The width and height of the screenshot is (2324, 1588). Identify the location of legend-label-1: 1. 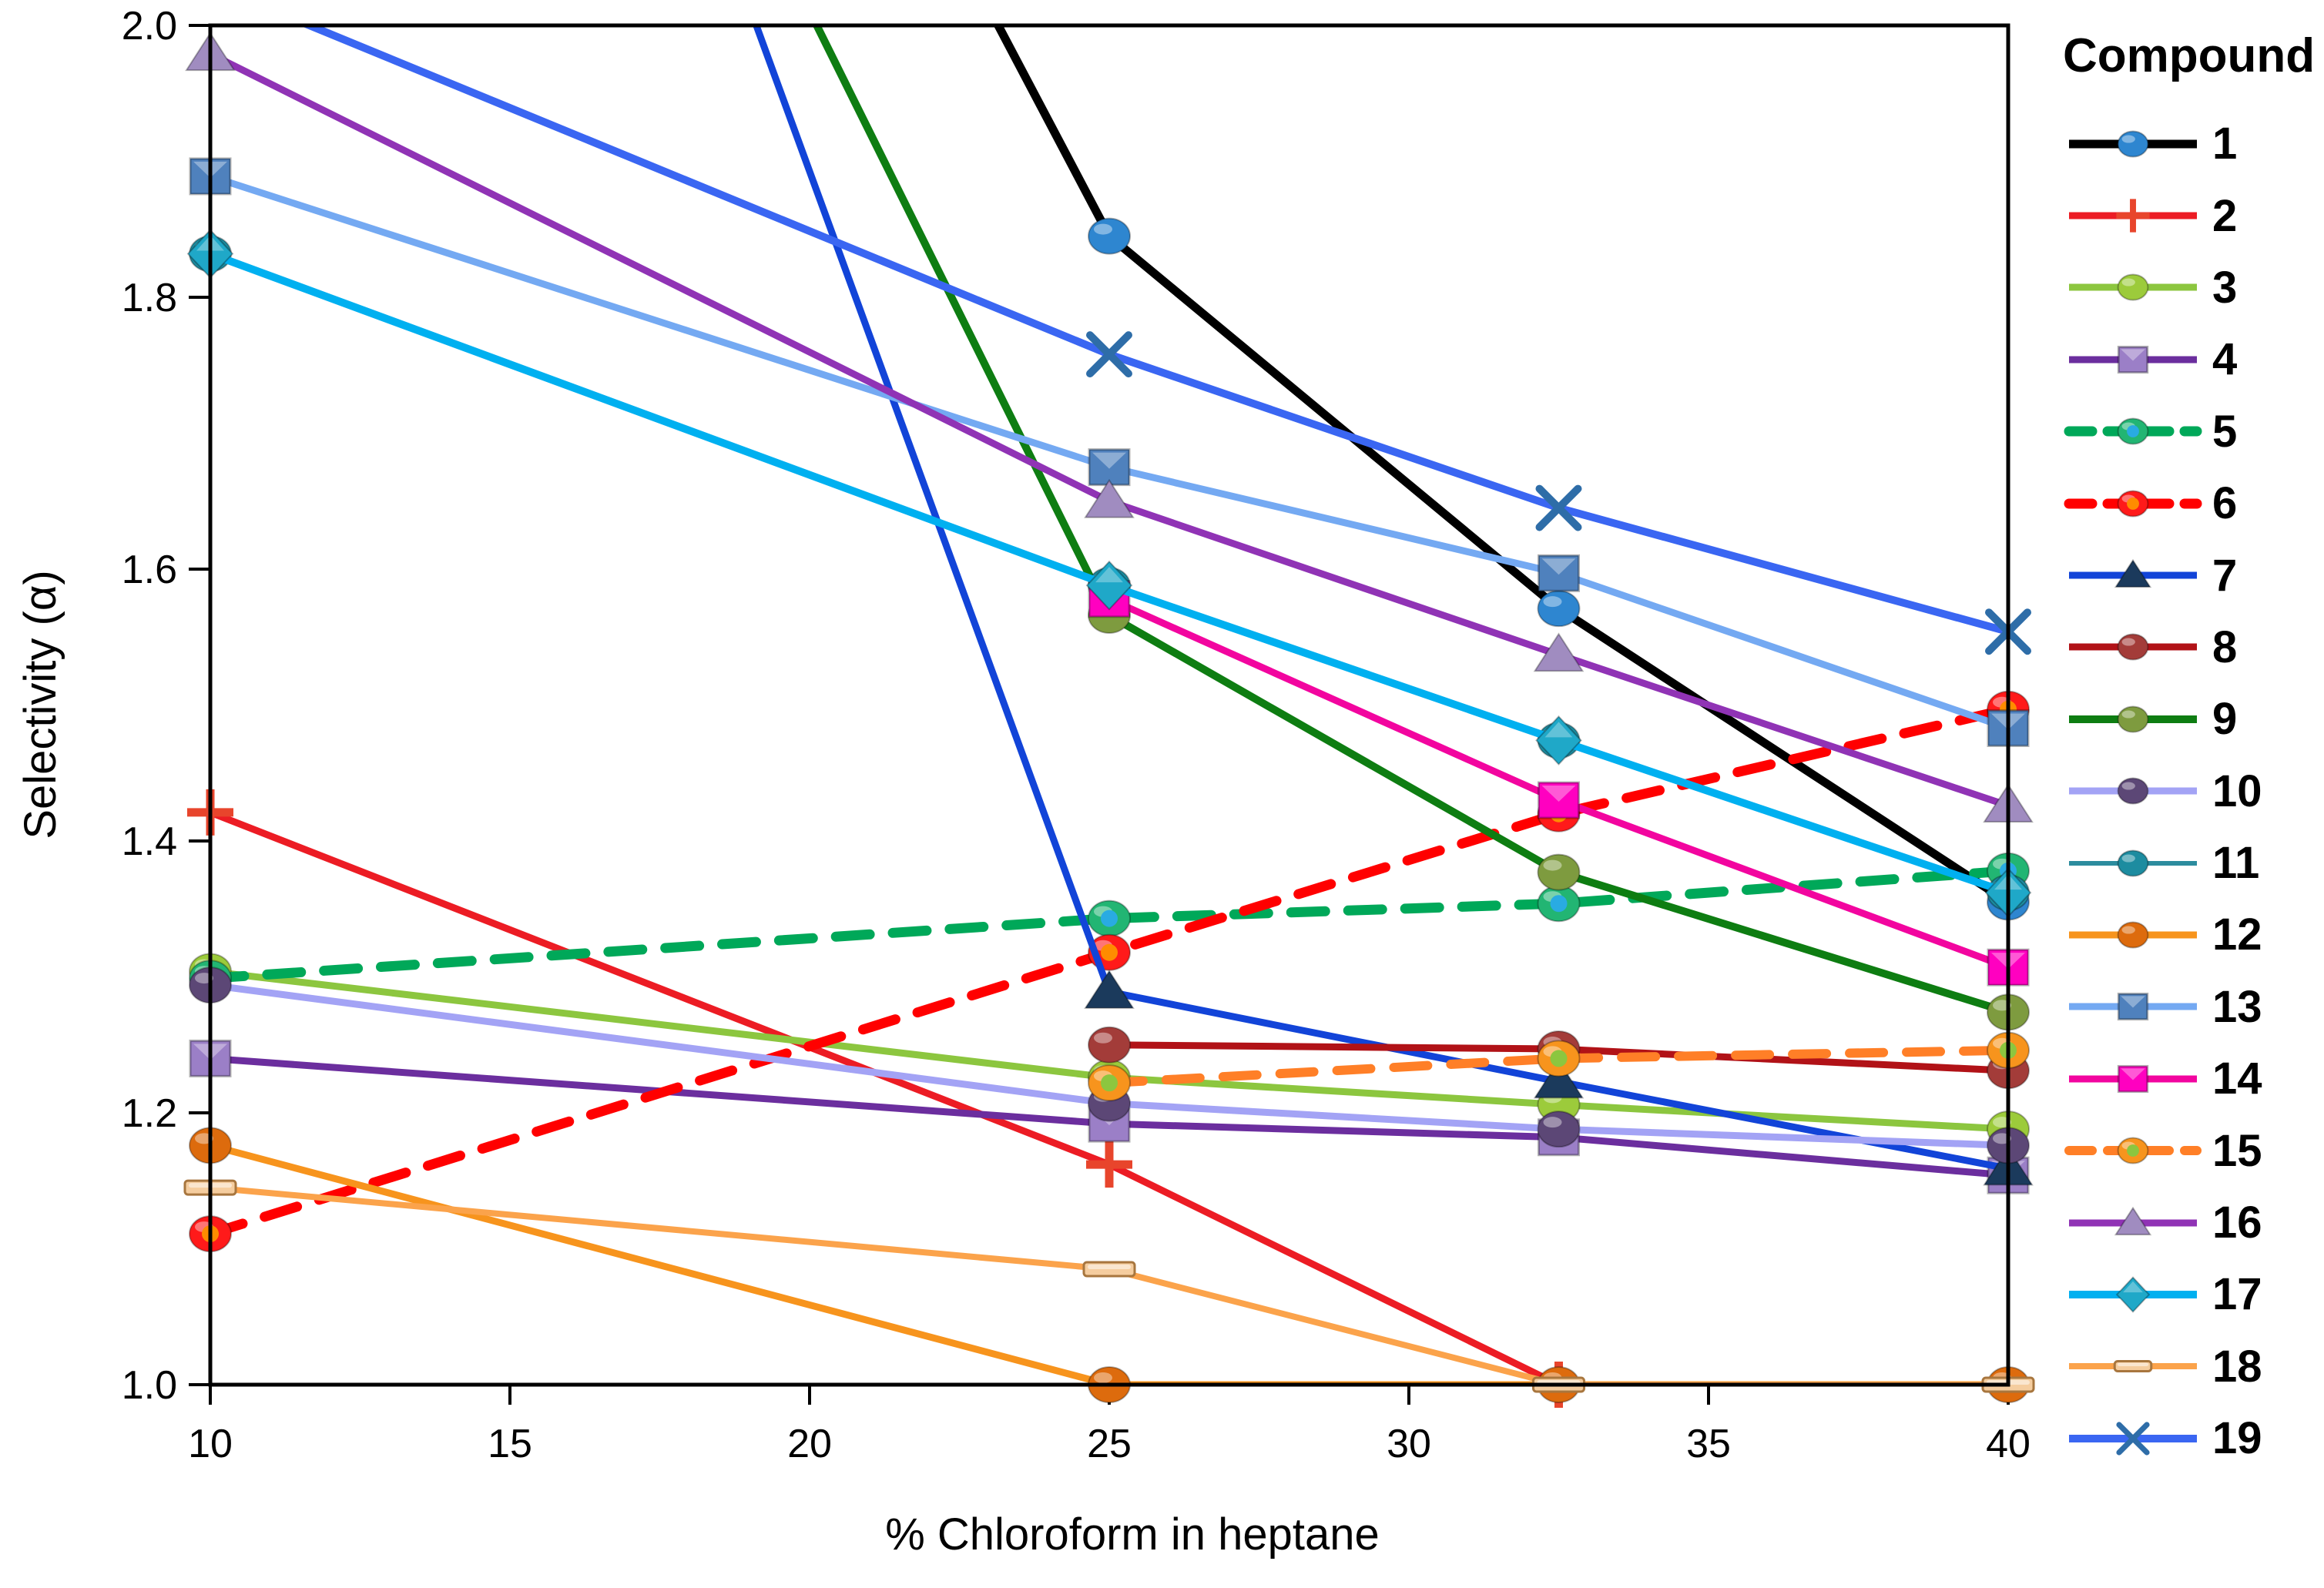
(2225, 144).